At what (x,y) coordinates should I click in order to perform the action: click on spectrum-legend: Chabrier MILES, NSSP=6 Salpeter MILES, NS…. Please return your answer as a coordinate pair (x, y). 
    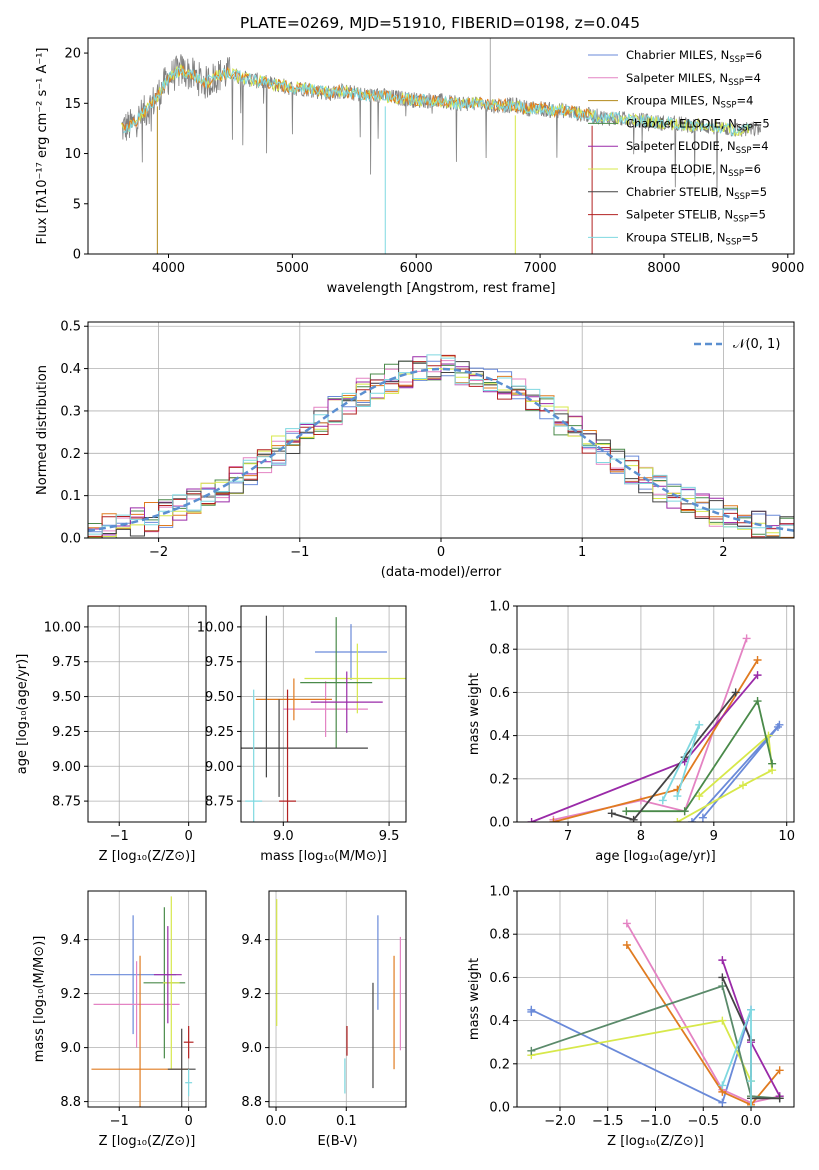
    Looking at the image, I should click on (679, 147).